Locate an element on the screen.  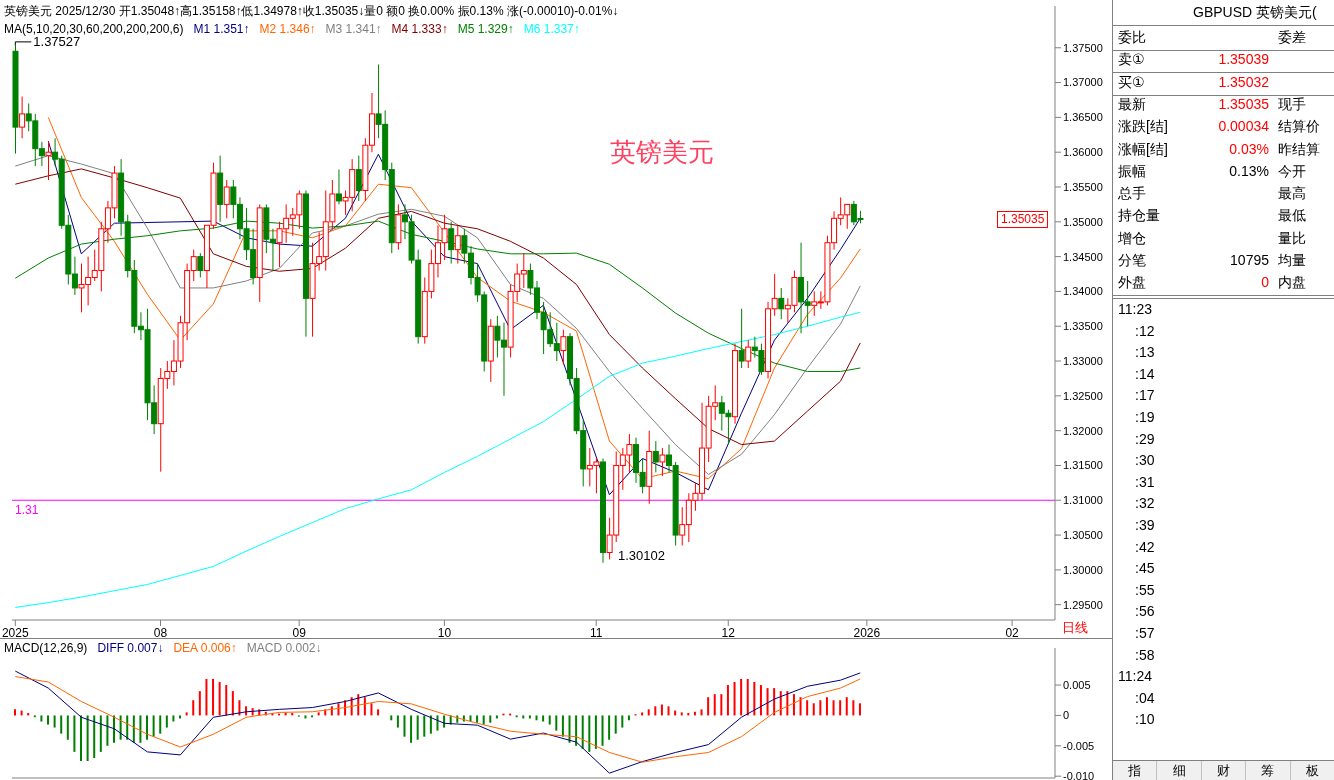
x-tick-label: 09 is located at coordinates (299, 632).